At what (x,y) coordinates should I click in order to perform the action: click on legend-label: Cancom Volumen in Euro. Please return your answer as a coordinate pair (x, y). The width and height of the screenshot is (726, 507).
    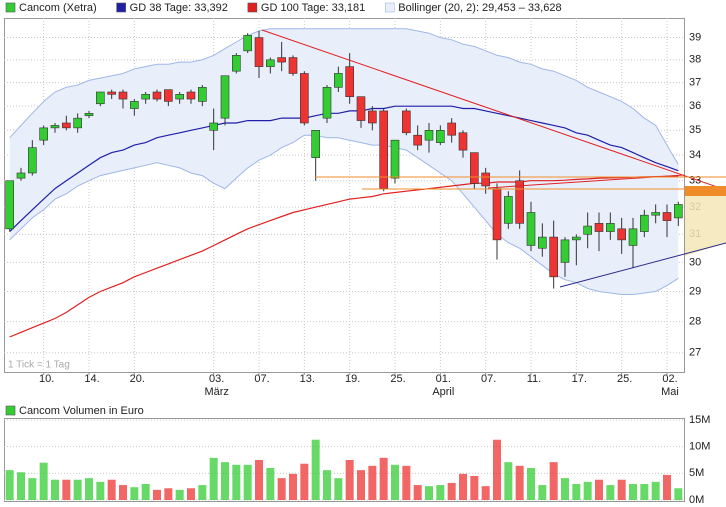
    Looking at the image, I should click on (81, 411).